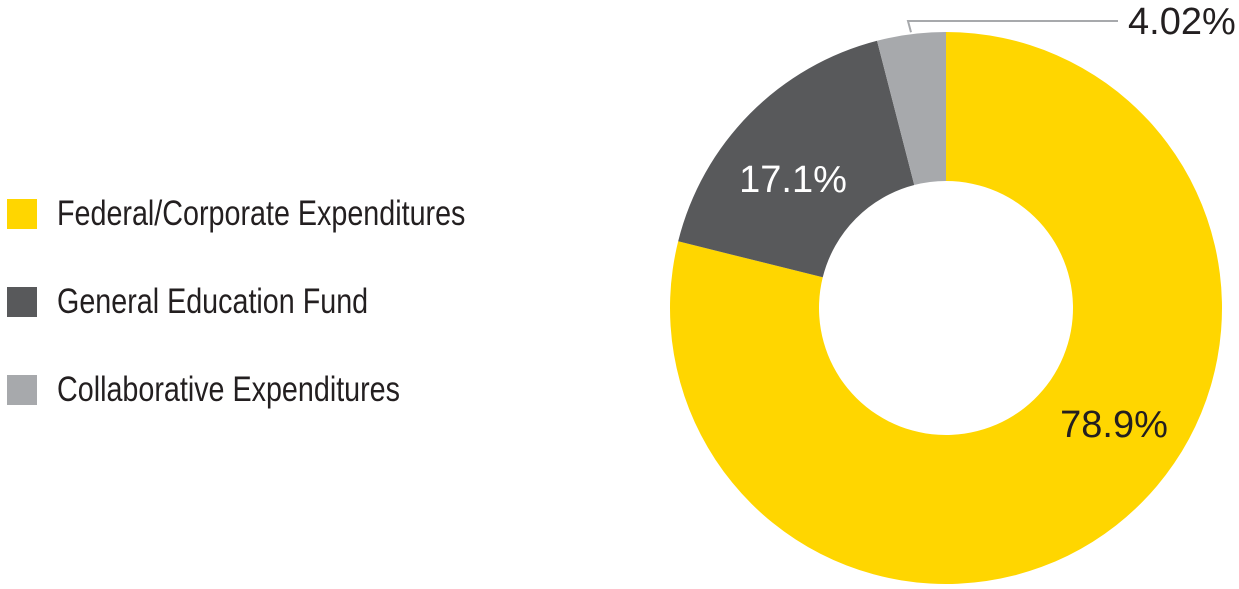 The width and height of the screenshot is (1239, 589). I want to click on legend-label-federal-corporate: Federal/Corporate Expenditures, so click(261, 213).